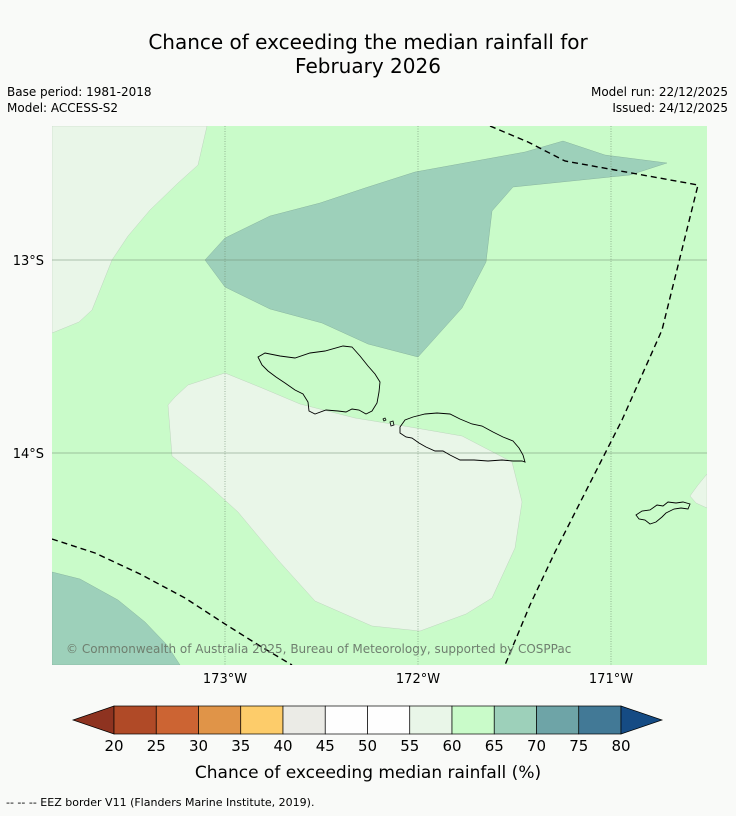 The height and width of the screenshot is (816, 736). I want to click on tutuila-island-coastline, so click(663, 513).